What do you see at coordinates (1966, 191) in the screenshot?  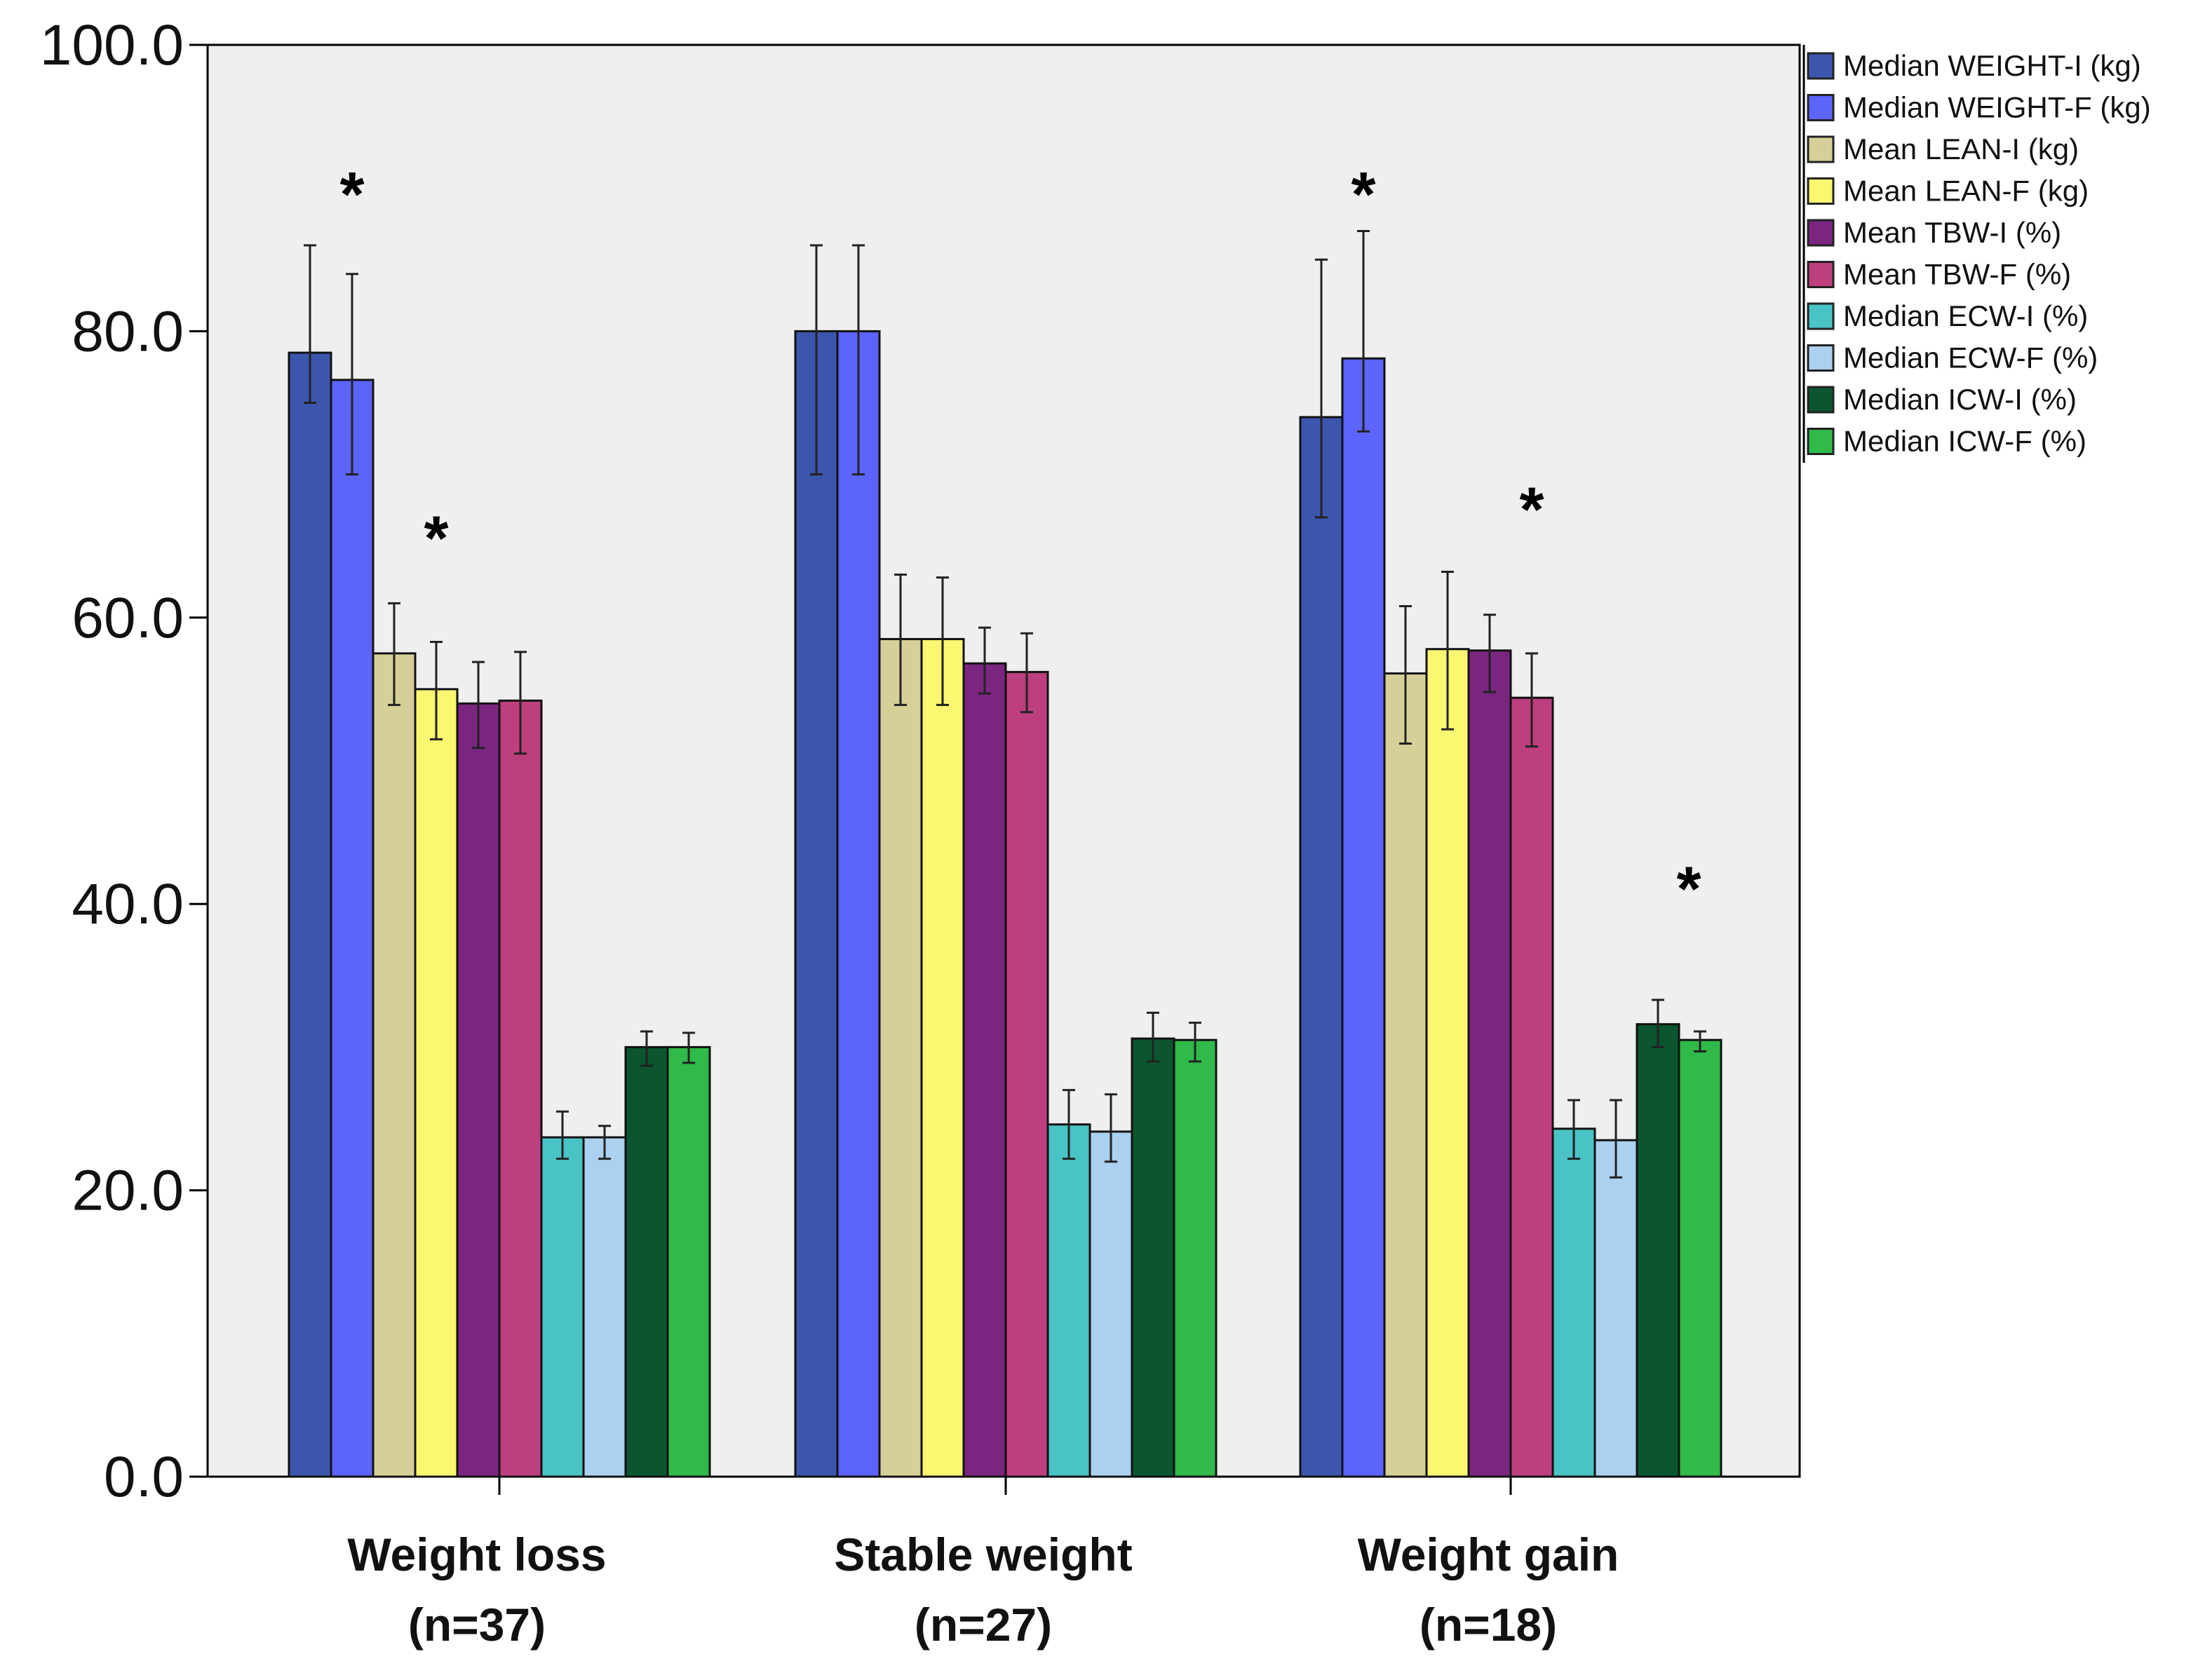 I see `legend-label: Mean LEAN-F (kg)` at bounding box center [1966, 191].